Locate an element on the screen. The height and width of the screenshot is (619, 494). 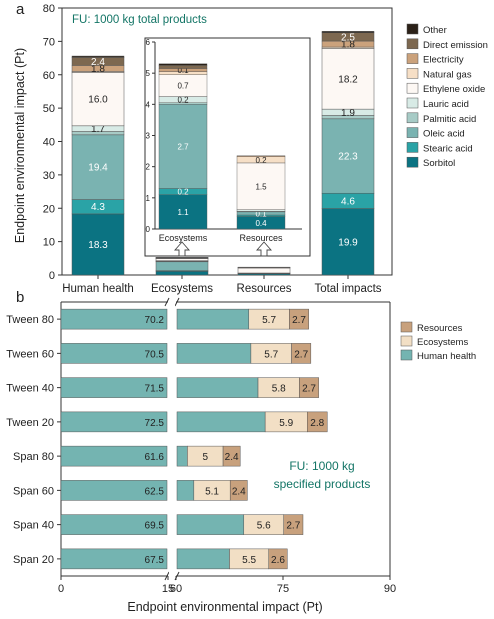
x-tick-label: 0 is located at coordinates (61, 589).